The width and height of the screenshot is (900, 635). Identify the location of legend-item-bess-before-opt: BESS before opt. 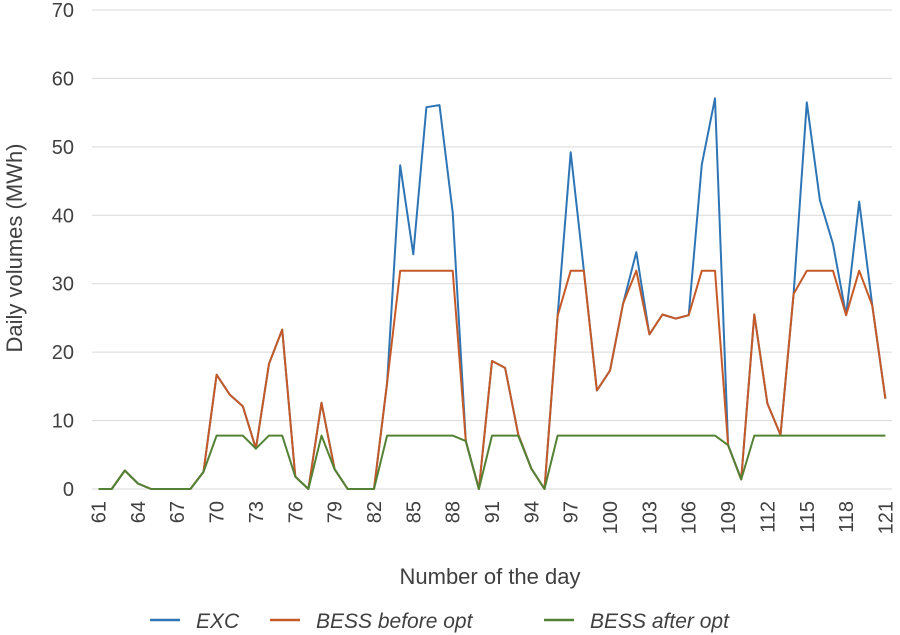
(372, 621).